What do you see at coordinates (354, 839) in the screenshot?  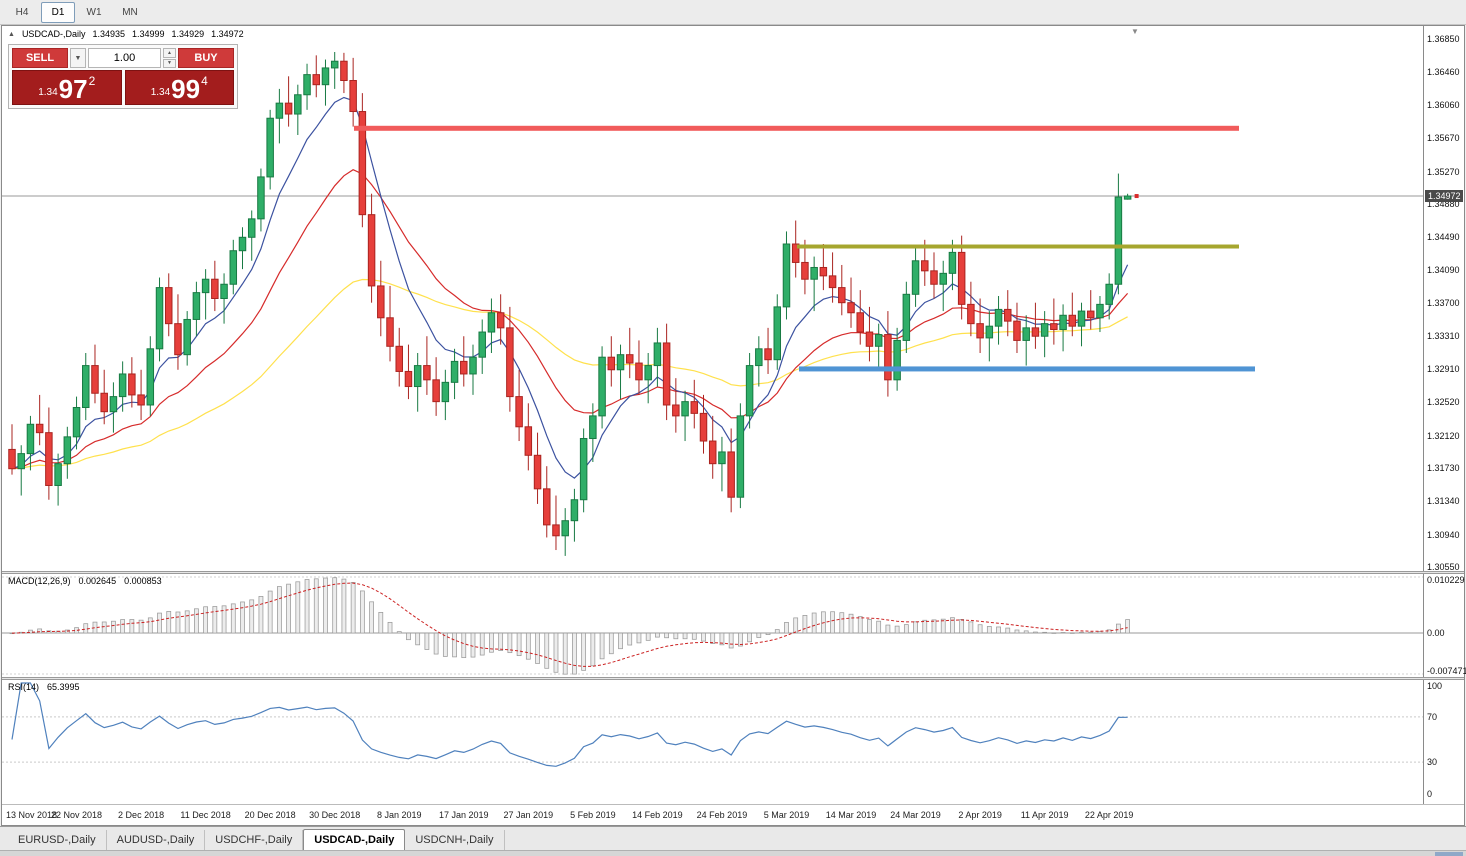 I see `chart-tab-usdcad: USDCAD-,Daily` at bounding box center [354, 839].